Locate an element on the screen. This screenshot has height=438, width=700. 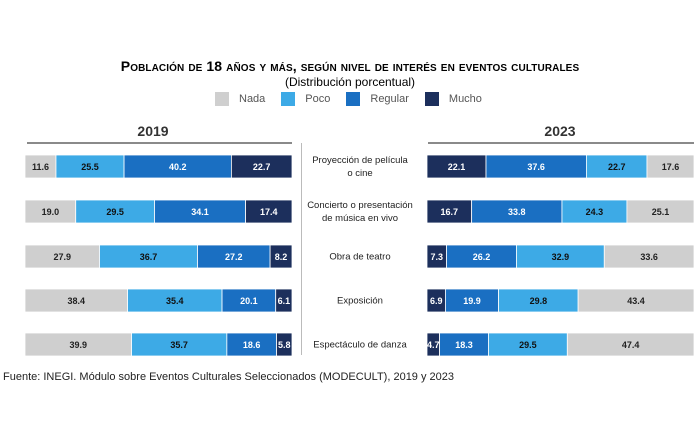
value-label-2023-mucho-1: 16.7 is located at coordinates (450, 212).